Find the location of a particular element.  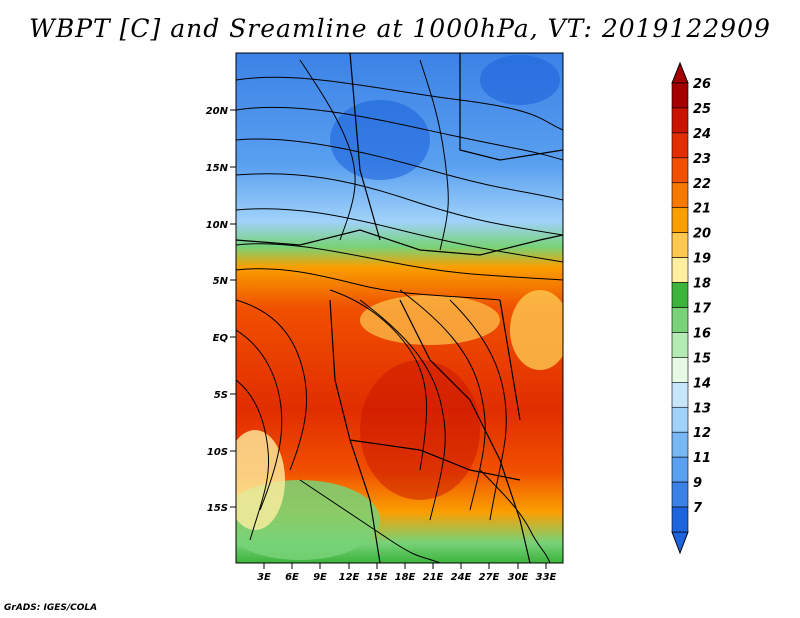

lon-label: 24E is located at coordinates (461, 577).